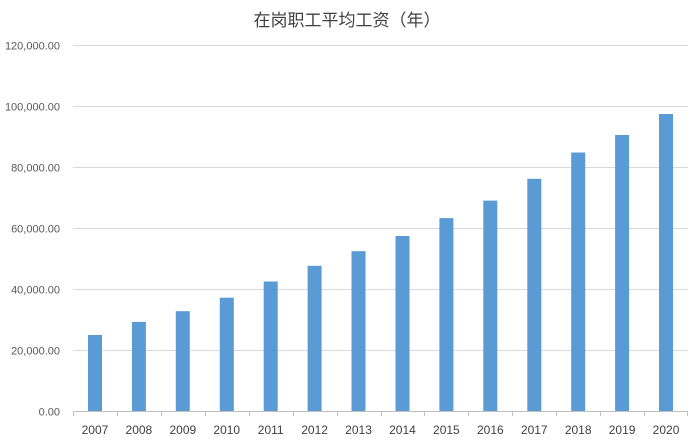  Describe the element at coordinates (139, 430) in the screenshot. I see `x-tick-label: 2008` at that location.